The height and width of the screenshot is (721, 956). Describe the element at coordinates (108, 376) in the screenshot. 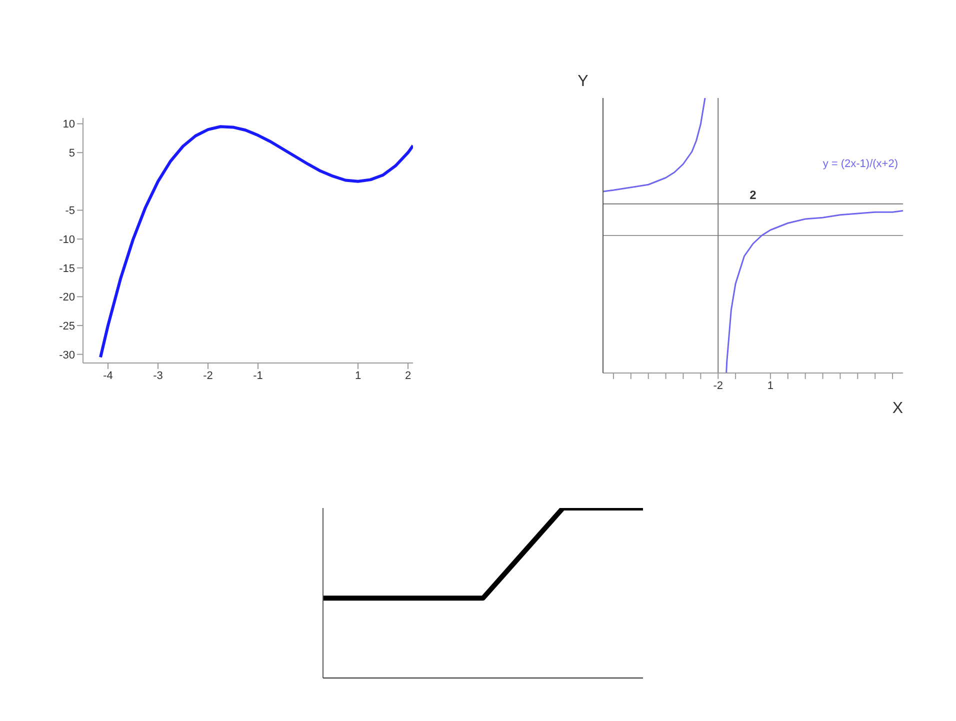

I see `x-tick-label: -4` at that location.